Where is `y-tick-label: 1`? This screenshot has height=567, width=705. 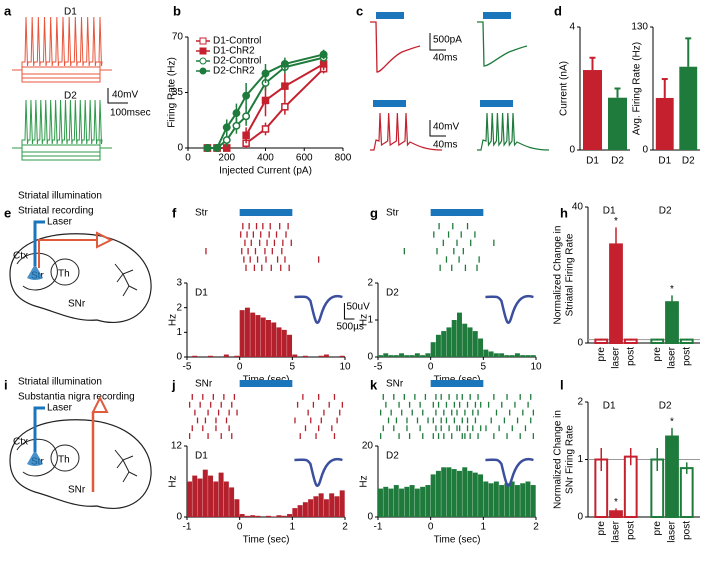
y-tick-label: 1 is located at coordinates (580, 459).